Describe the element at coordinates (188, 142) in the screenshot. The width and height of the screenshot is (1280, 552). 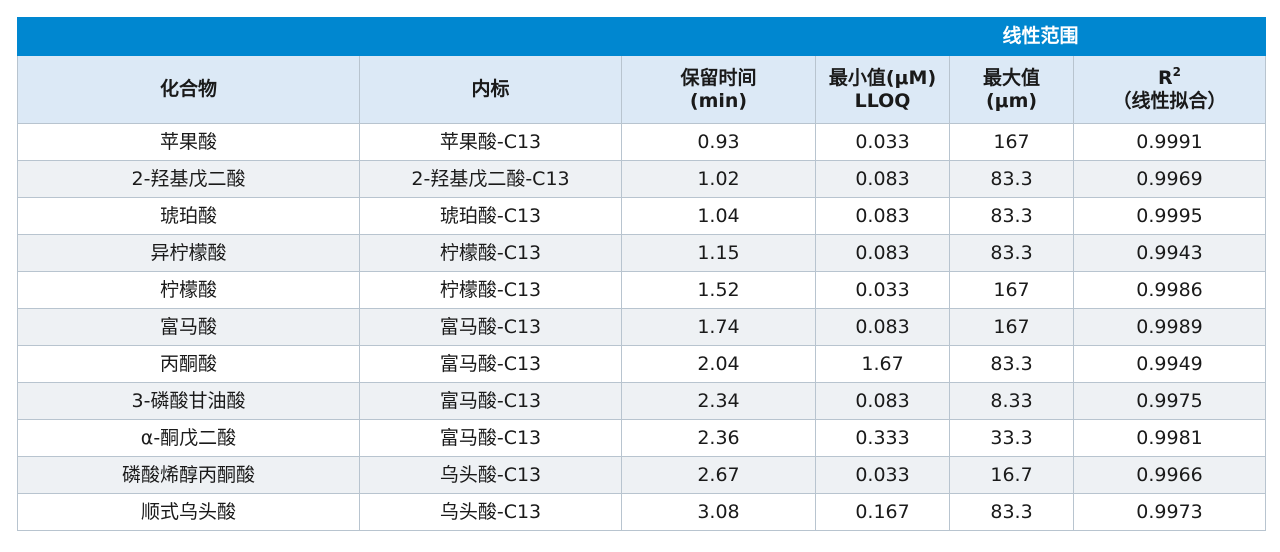
I see `compound-cell: 苹果酸` at that location.